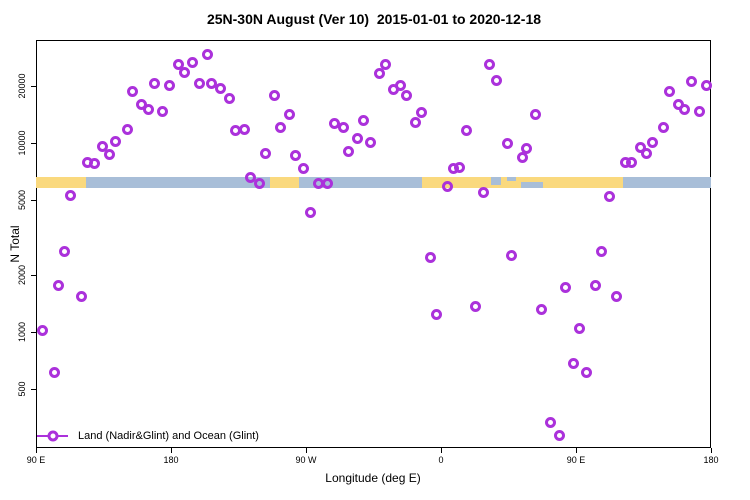 Image resolution: width=750 pixels, height=500 pixels. What do you see at coordinates (22, 389) in the screenshot?
I see `y-tick-label: 500` at bounding box center [22, 389].